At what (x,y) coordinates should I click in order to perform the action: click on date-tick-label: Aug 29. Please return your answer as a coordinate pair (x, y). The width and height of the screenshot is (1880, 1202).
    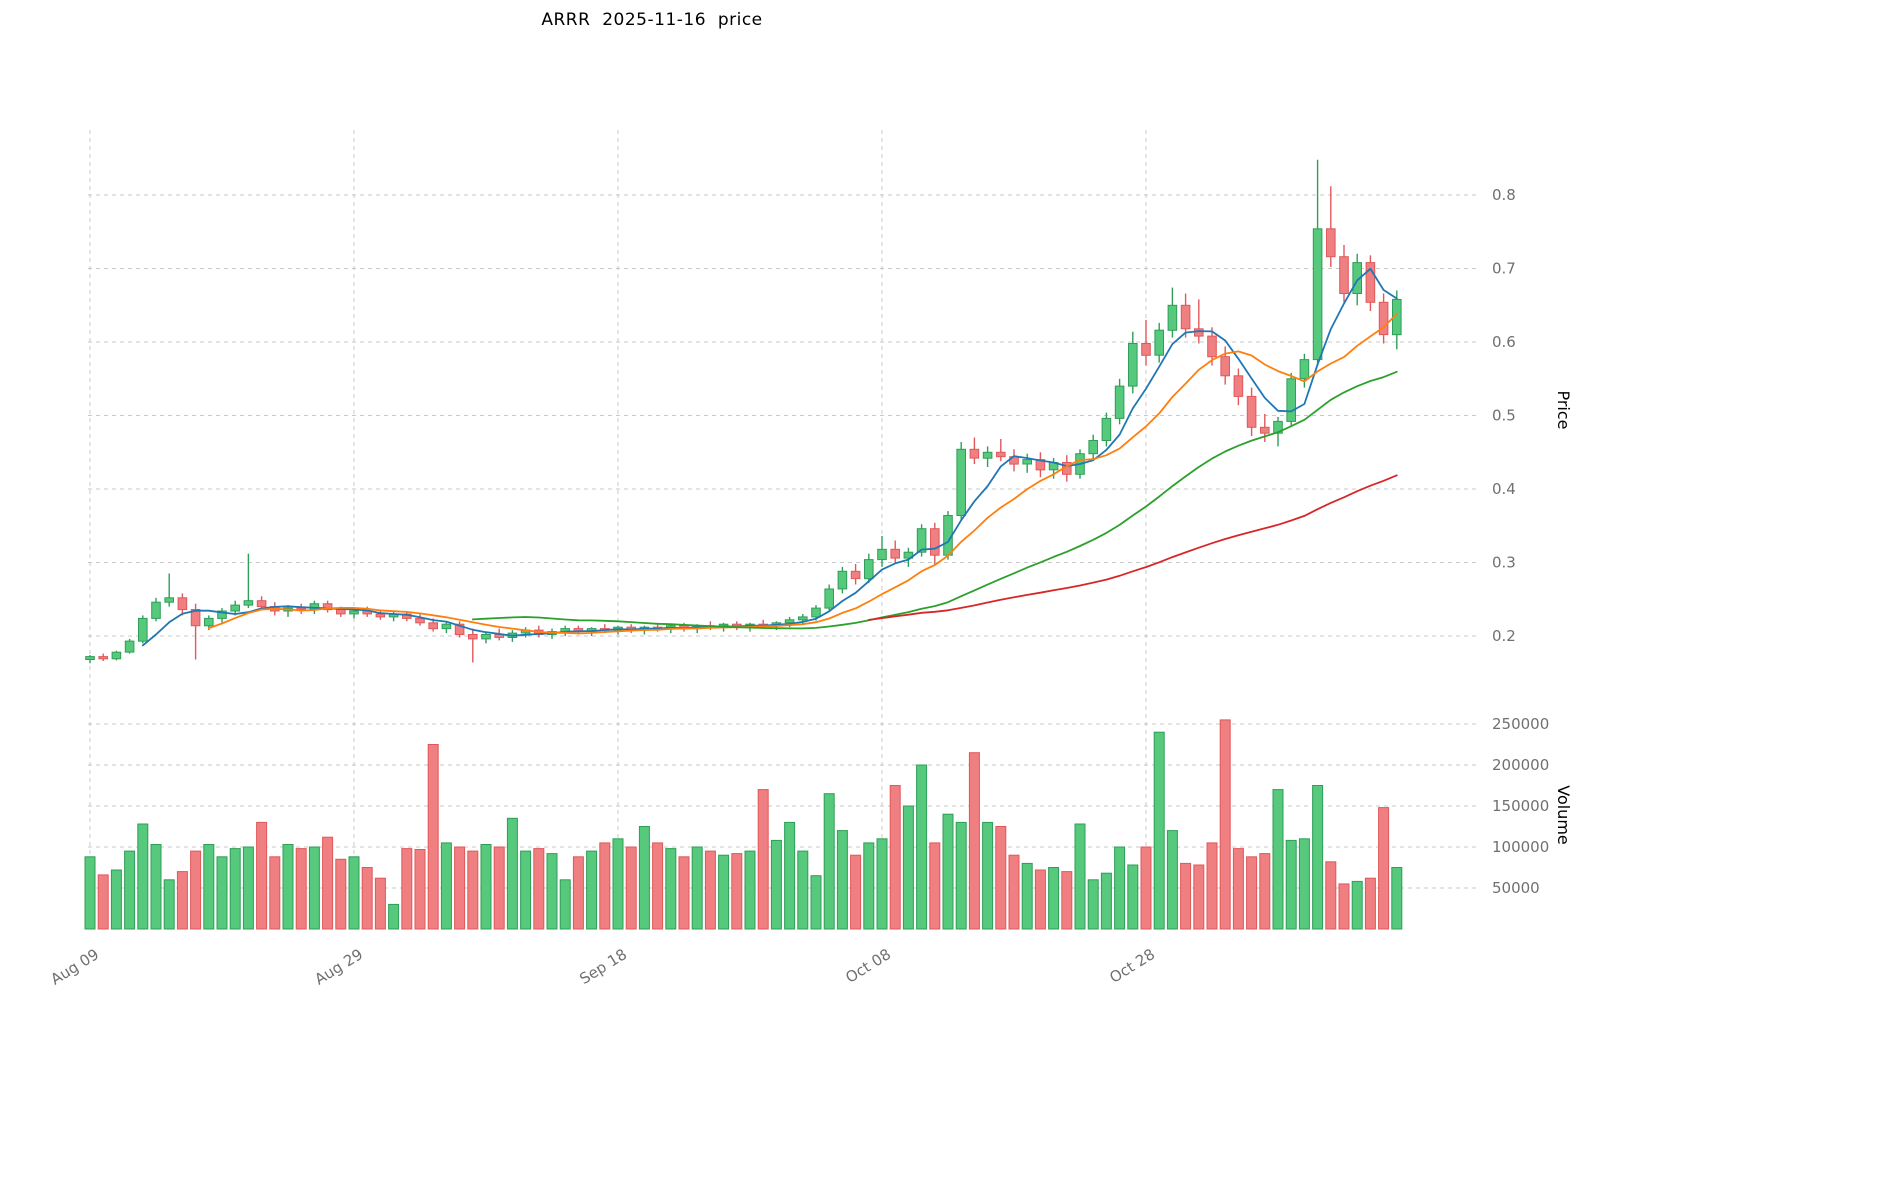
    Looking at the image, I should click on (339, 966).